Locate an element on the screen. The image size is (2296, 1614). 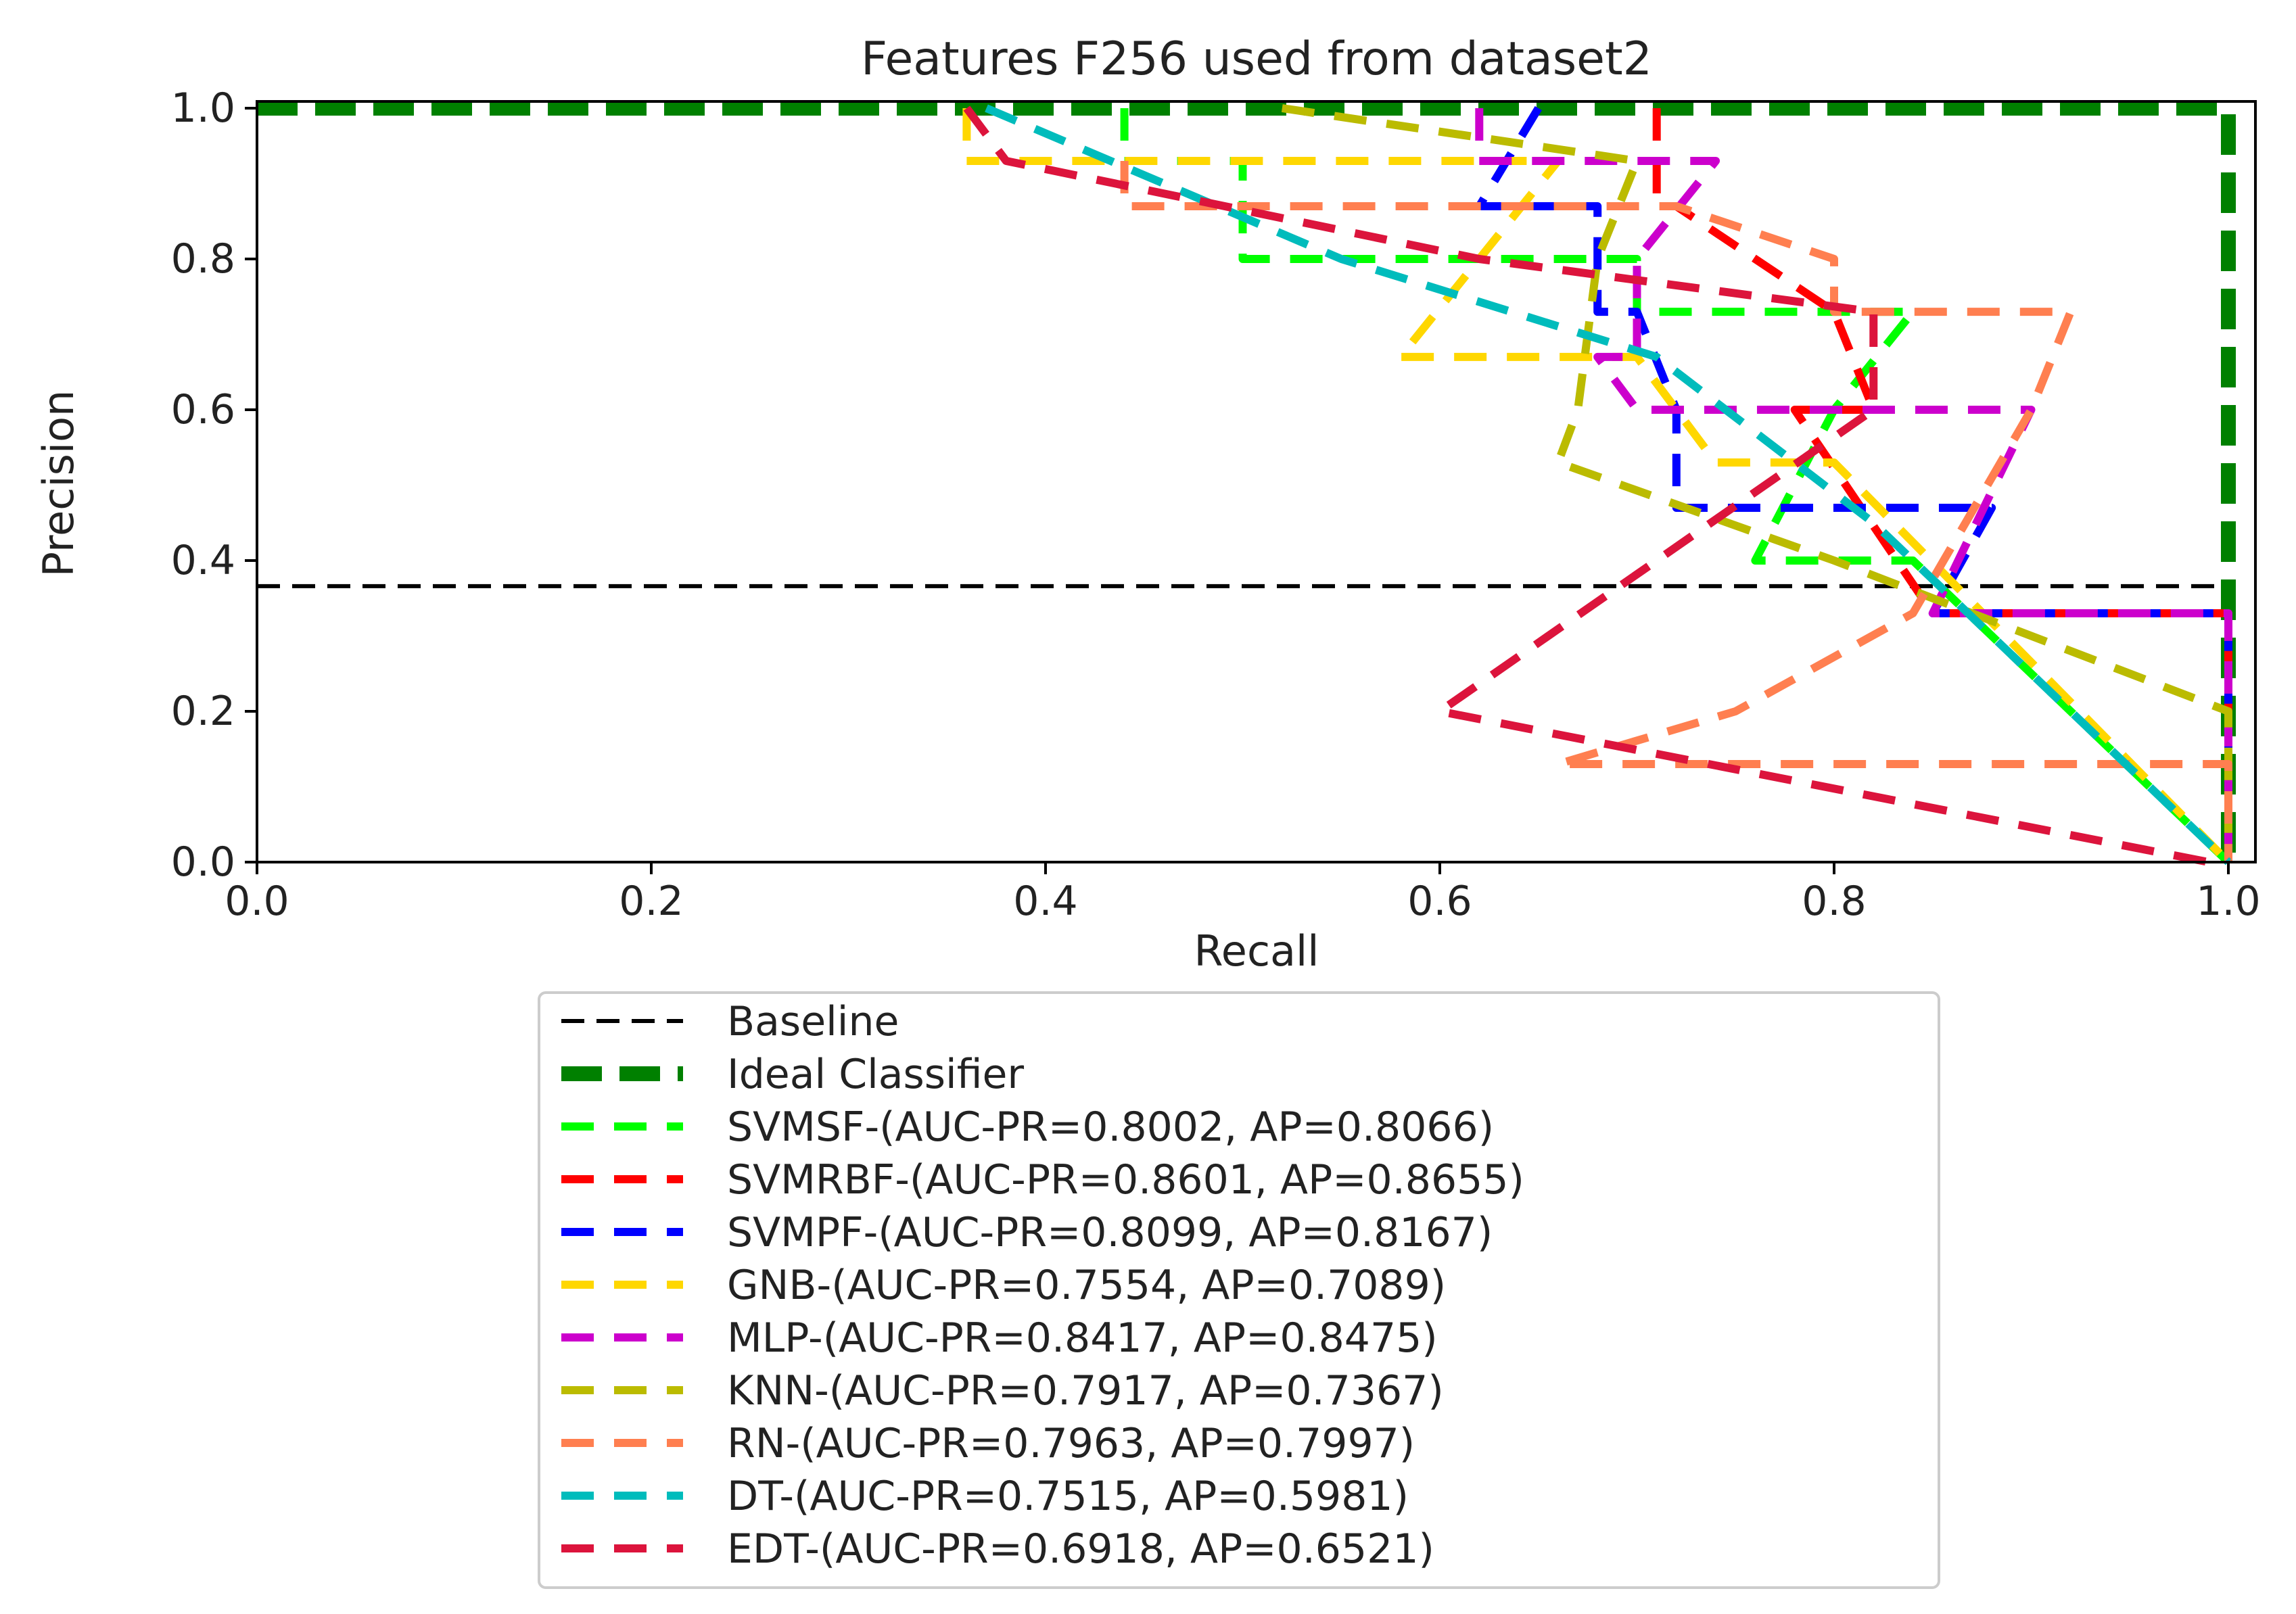
y-tick-label: 0.4 is located at coordinates (203, 560).